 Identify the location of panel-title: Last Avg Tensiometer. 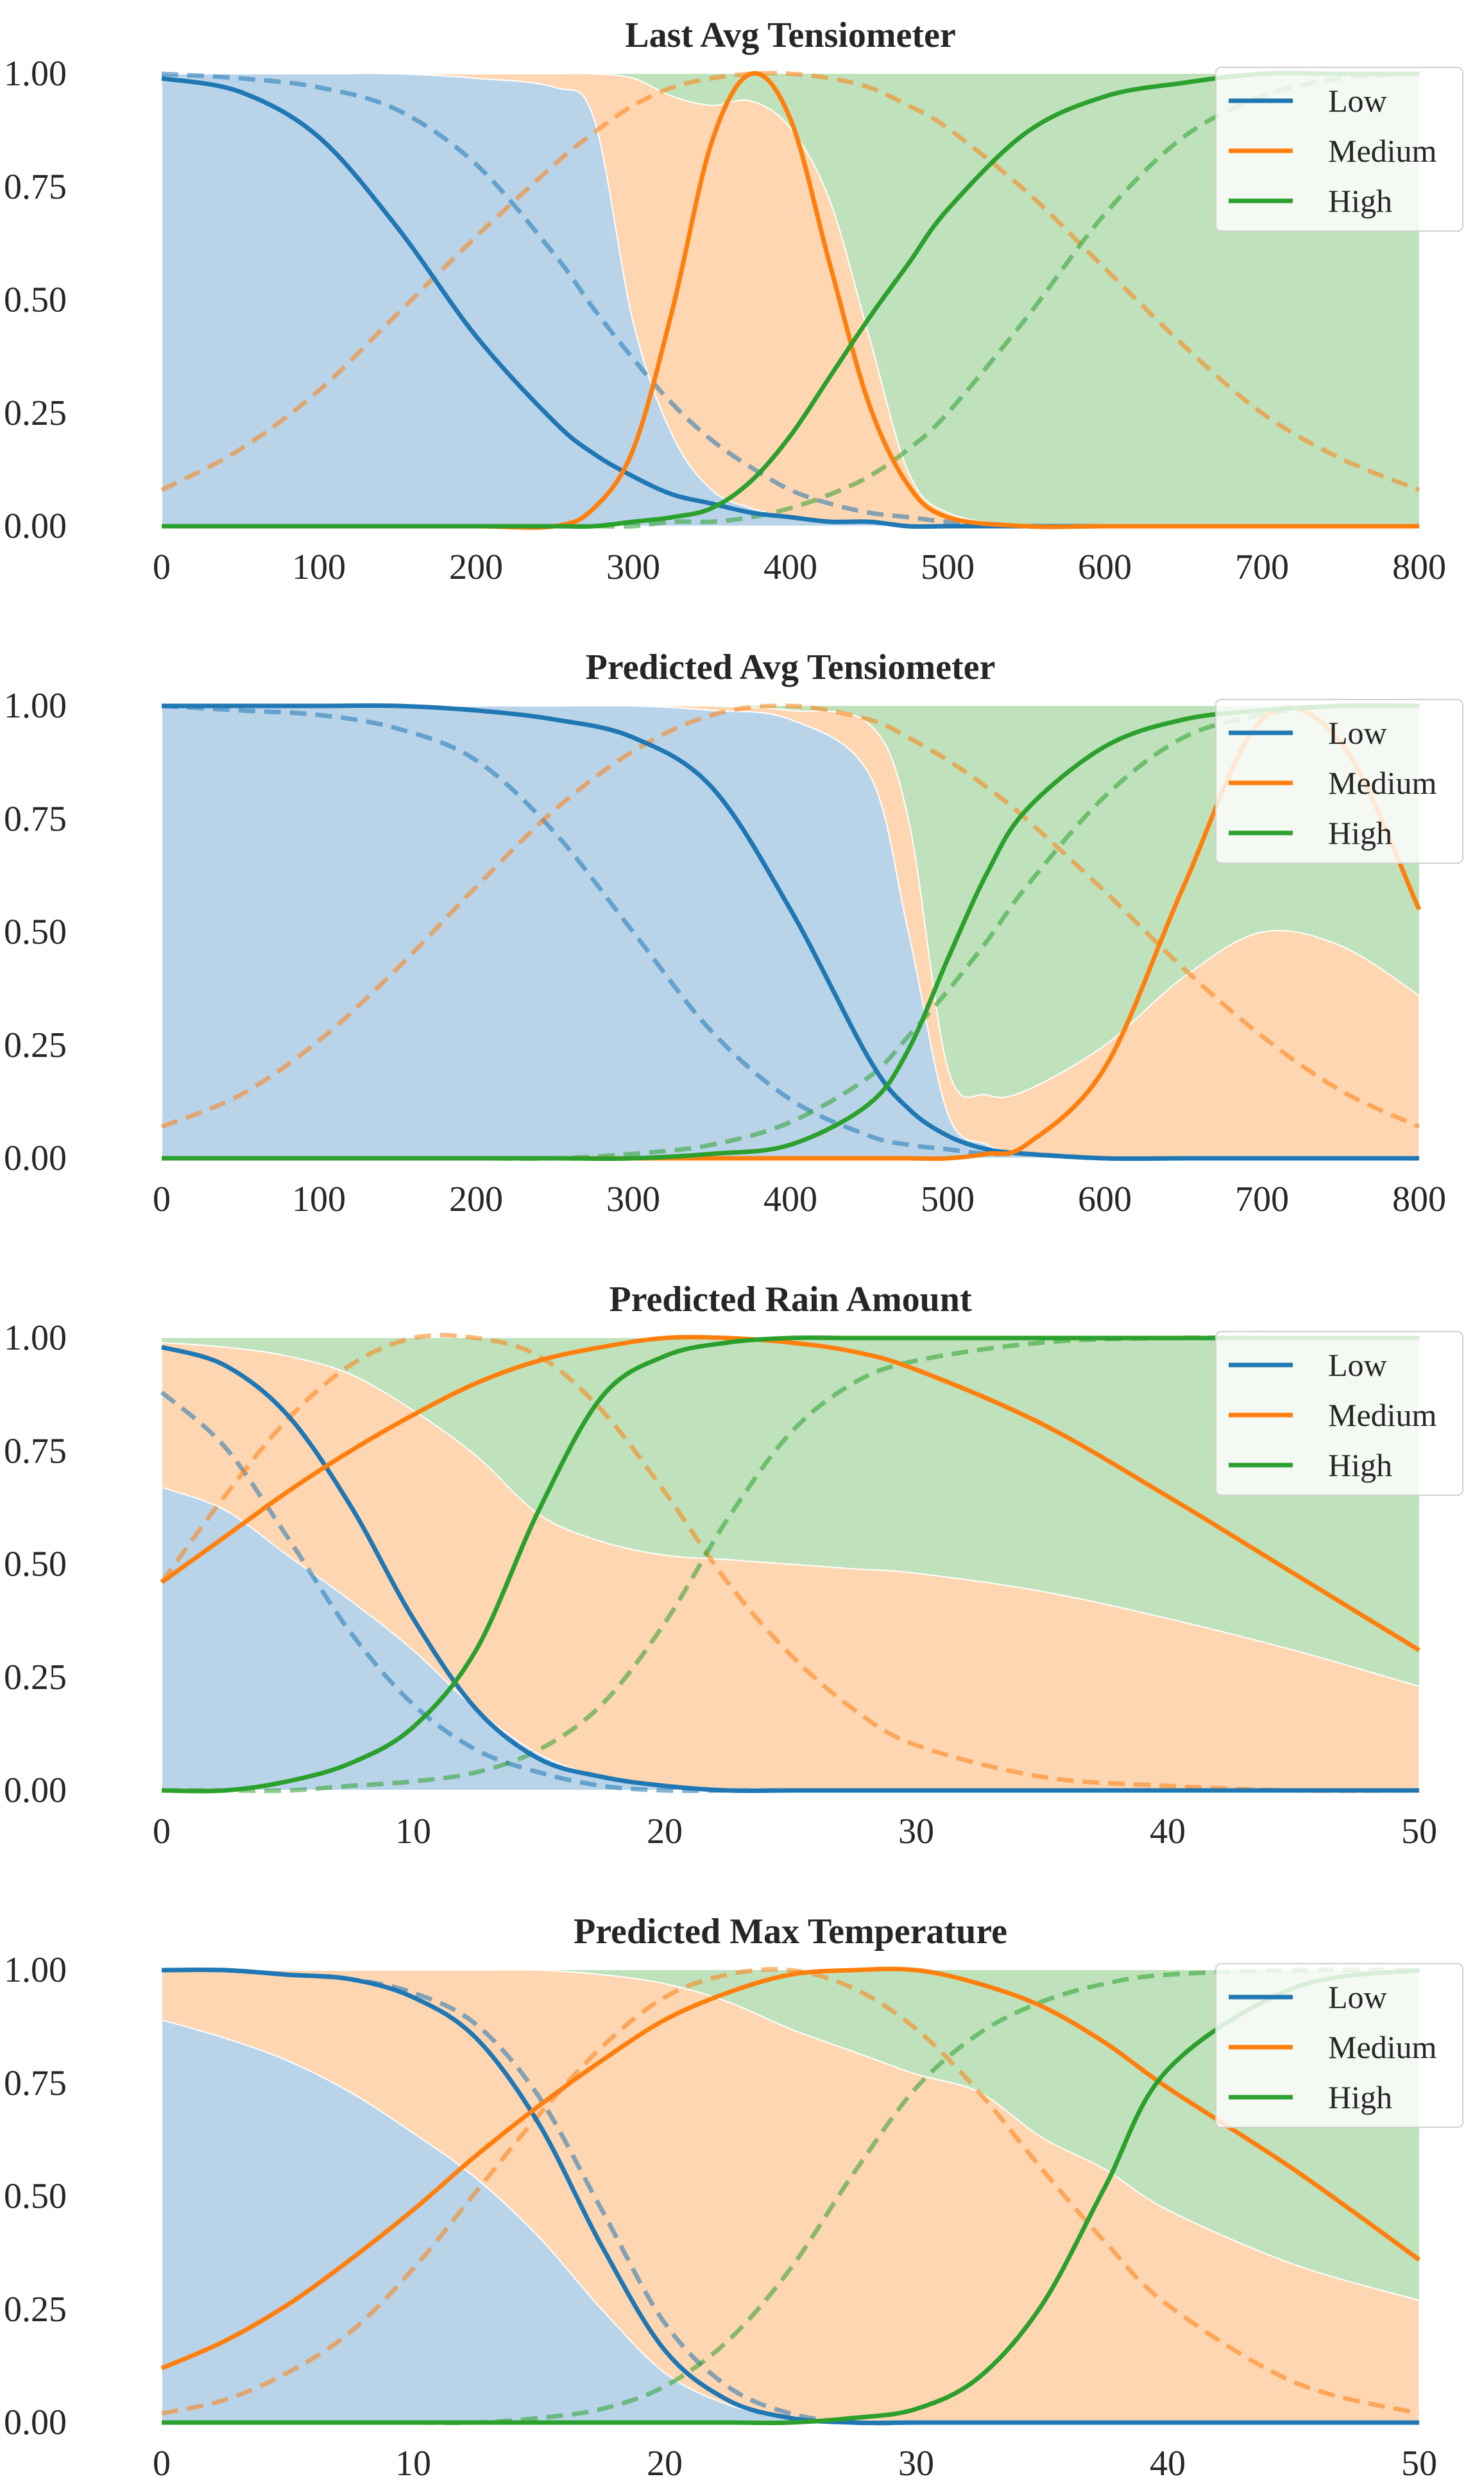
(790, 35).